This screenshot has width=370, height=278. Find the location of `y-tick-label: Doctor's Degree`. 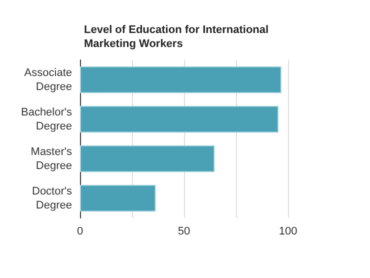

y-tick-label: Doctor's Degree is located at coordinates (52, 198).